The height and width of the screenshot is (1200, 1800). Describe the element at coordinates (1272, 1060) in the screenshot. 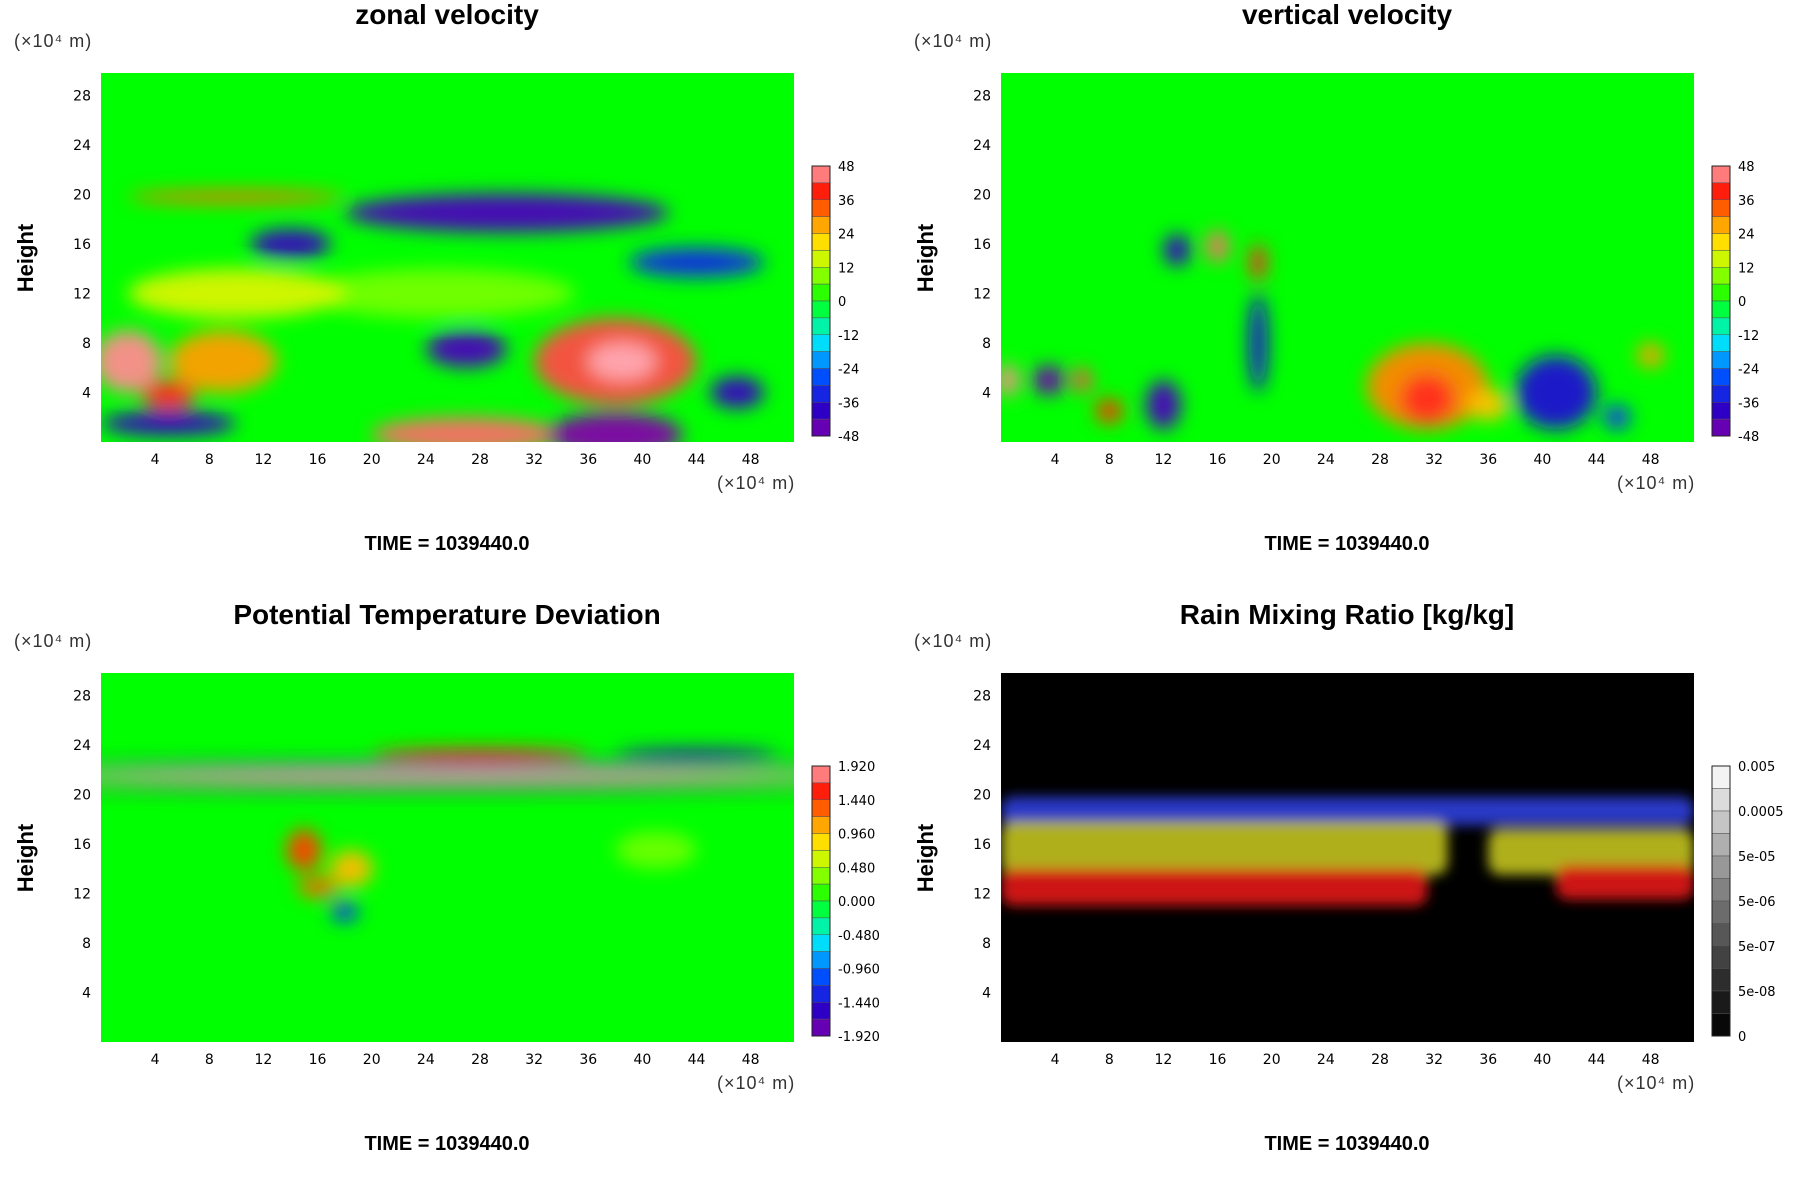

I see `x-tick-label: 20` at that location.